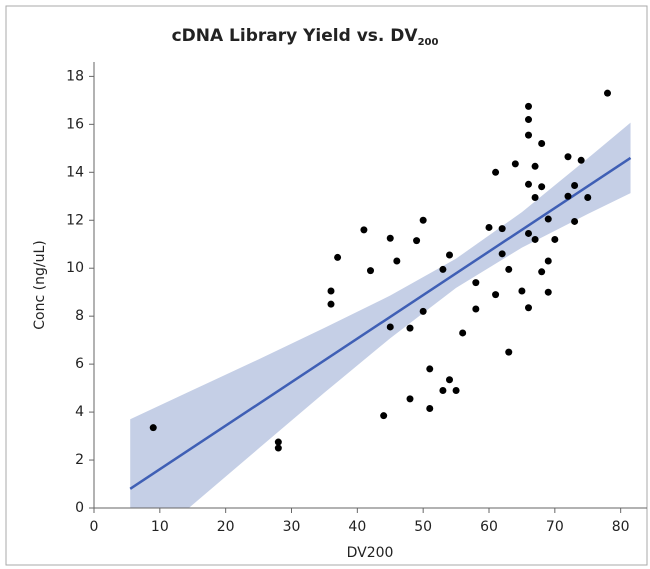  I want to click on x-tick-label: 80, so click(621, 527).